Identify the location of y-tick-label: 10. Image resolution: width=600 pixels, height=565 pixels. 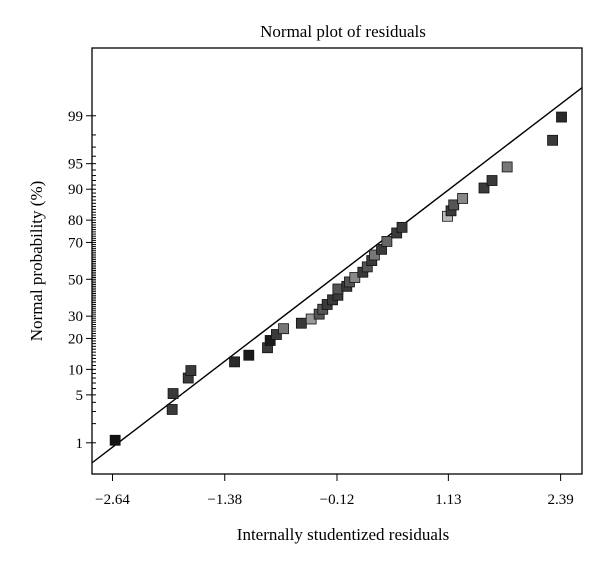
(75, 370).